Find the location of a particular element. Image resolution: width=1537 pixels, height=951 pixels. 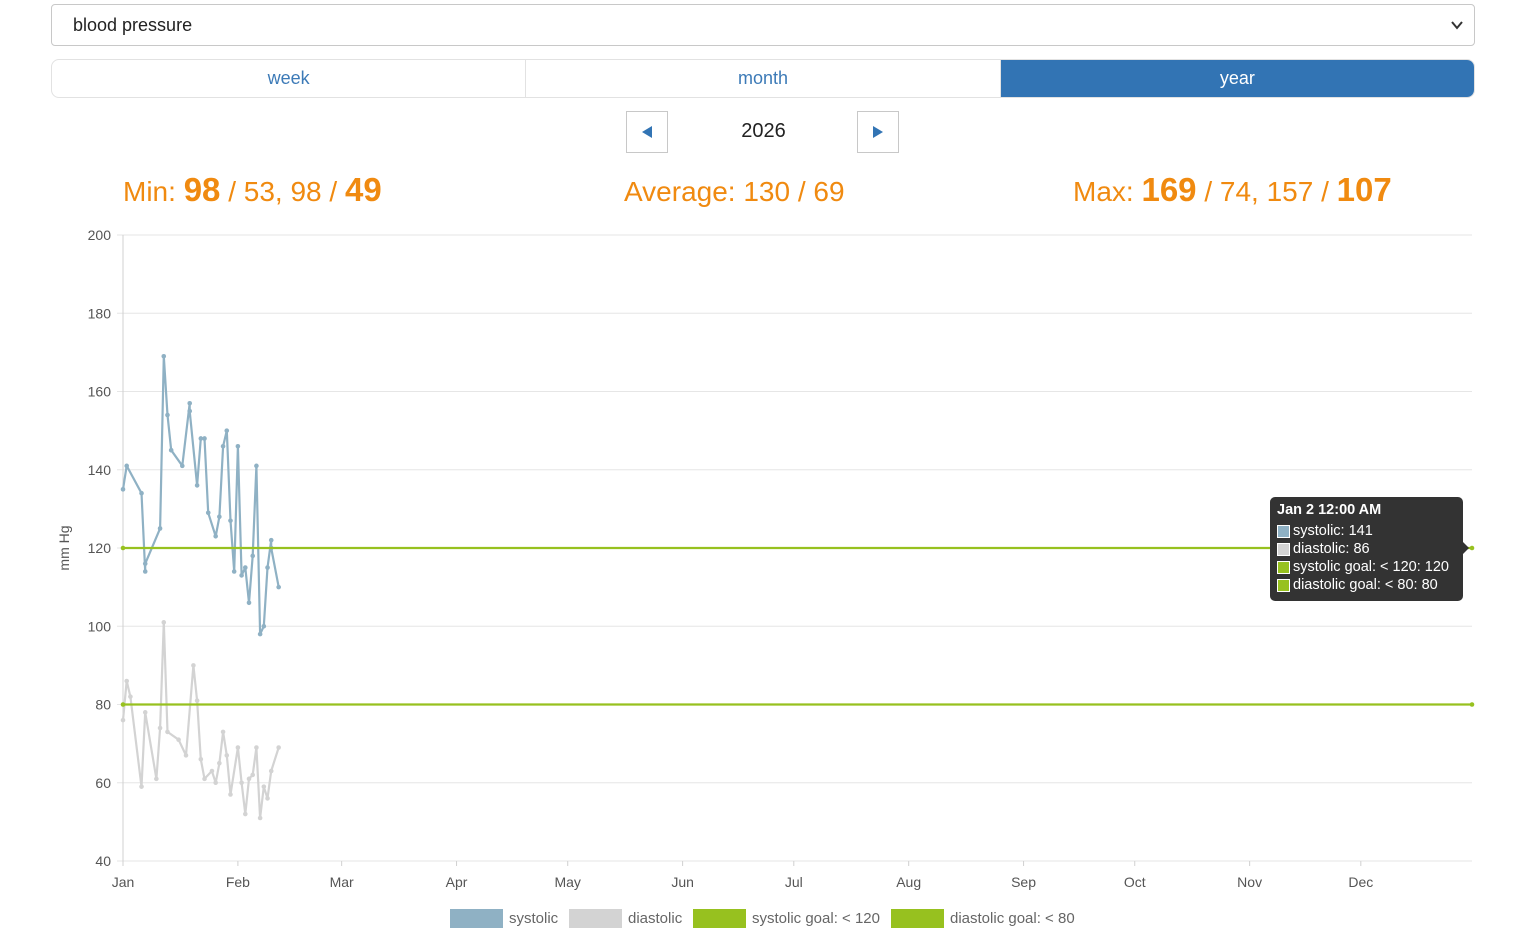

previous-period-button is located at coordinates (647, 132).